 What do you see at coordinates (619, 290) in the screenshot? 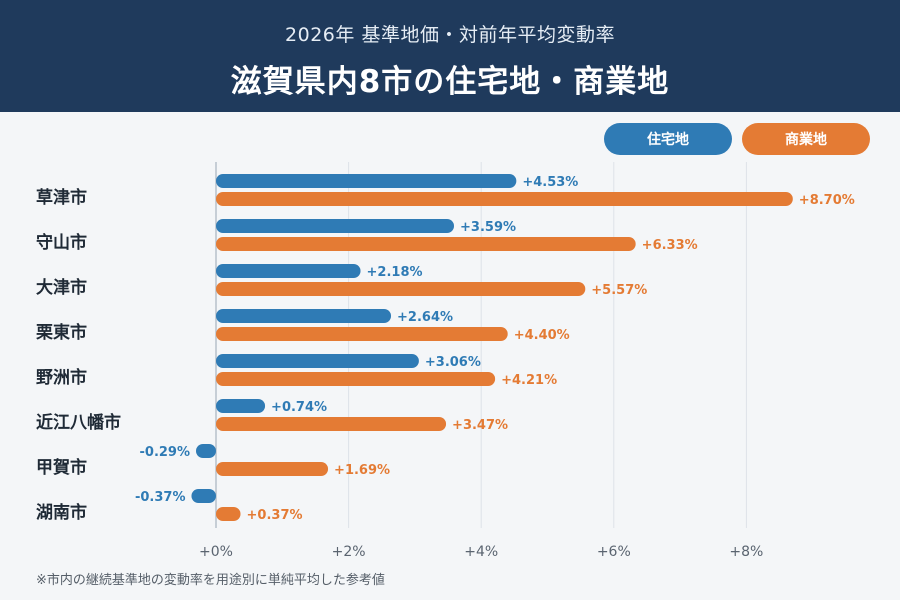
I see `value-label-commercial: +5.57%` at bounding box center [619, 290].